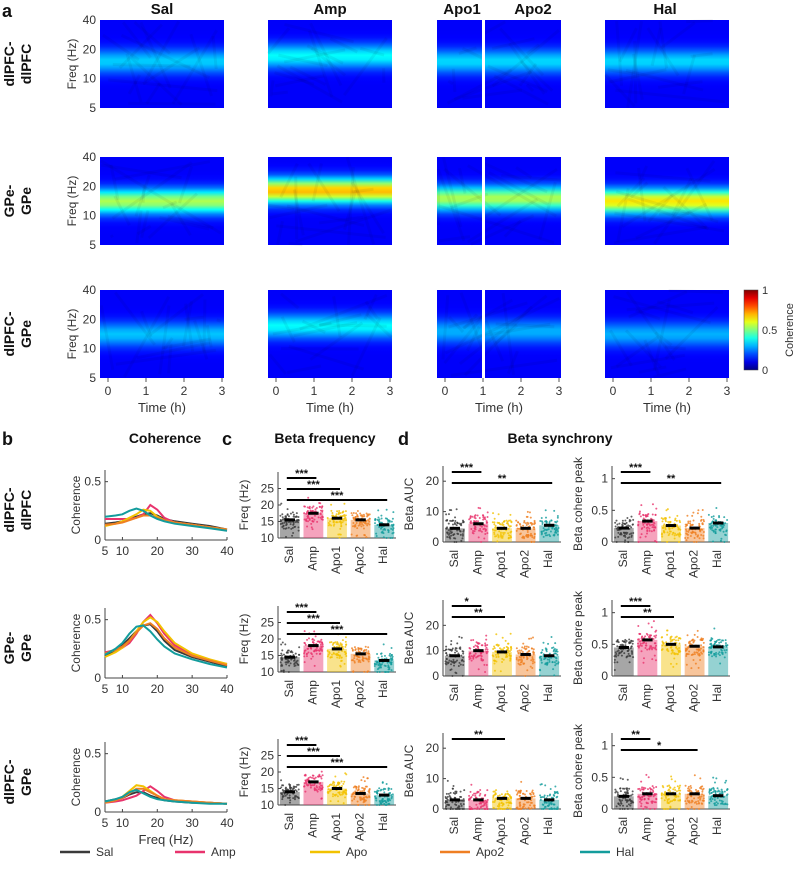 This screenshot has height=881, width=797. I want to click on x-tick-label: 1, so click(314, 391).